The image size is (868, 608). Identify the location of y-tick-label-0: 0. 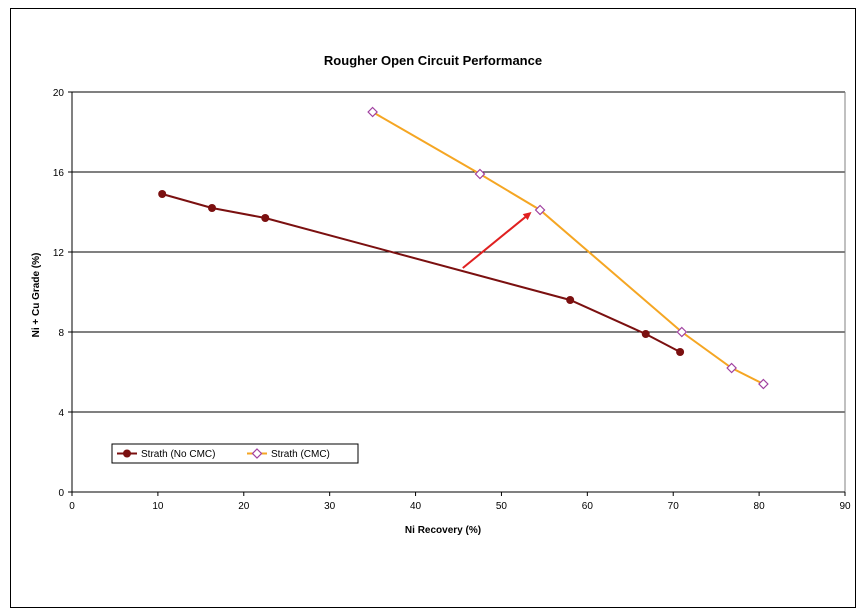
(61, 493).